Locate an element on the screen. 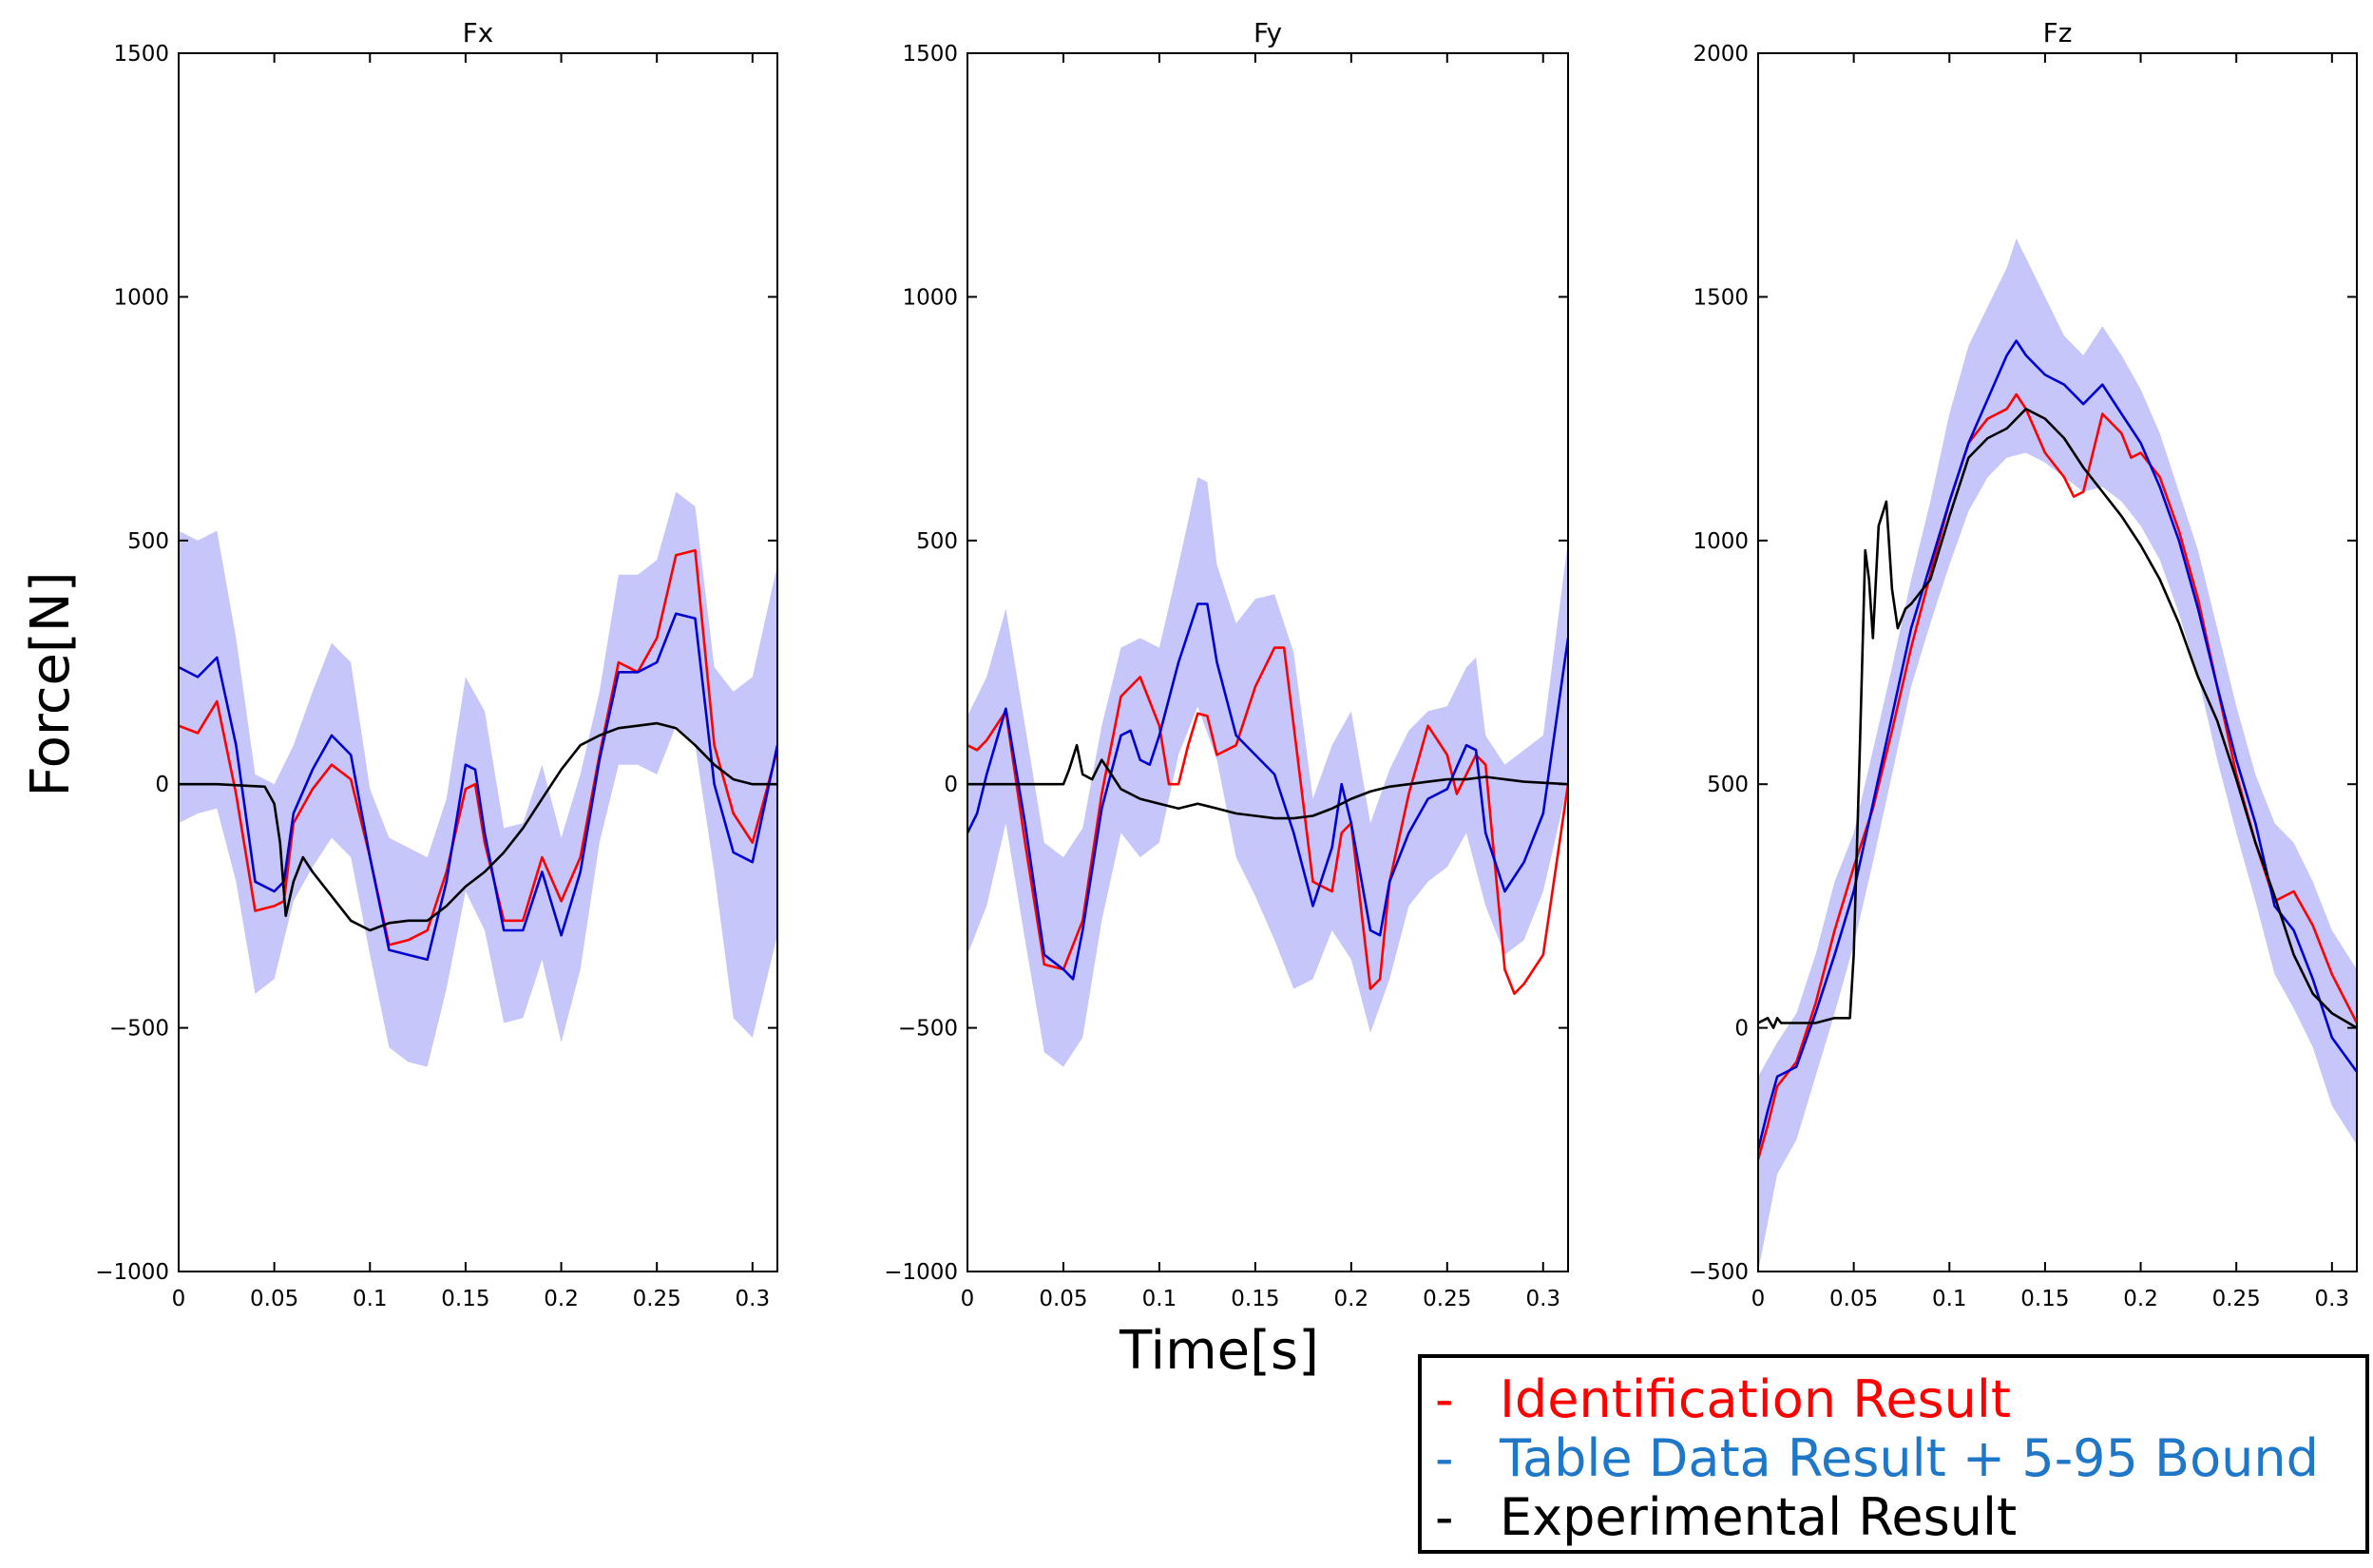  x-axis-label: Time[s] is located at coordinates (1219, 1351).